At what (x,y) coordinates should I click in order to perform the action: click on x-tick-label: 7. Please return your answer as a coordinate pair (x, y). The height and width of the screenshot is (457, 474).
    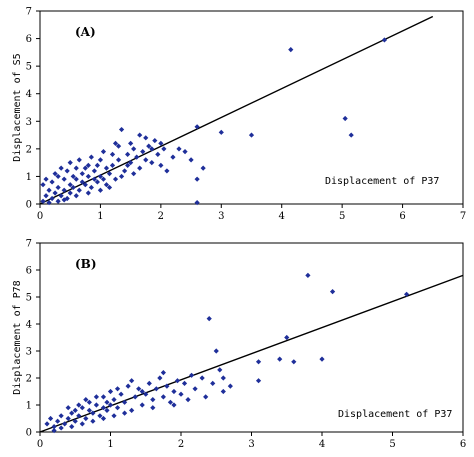
    Looking at the image, I should click on (463, 216).